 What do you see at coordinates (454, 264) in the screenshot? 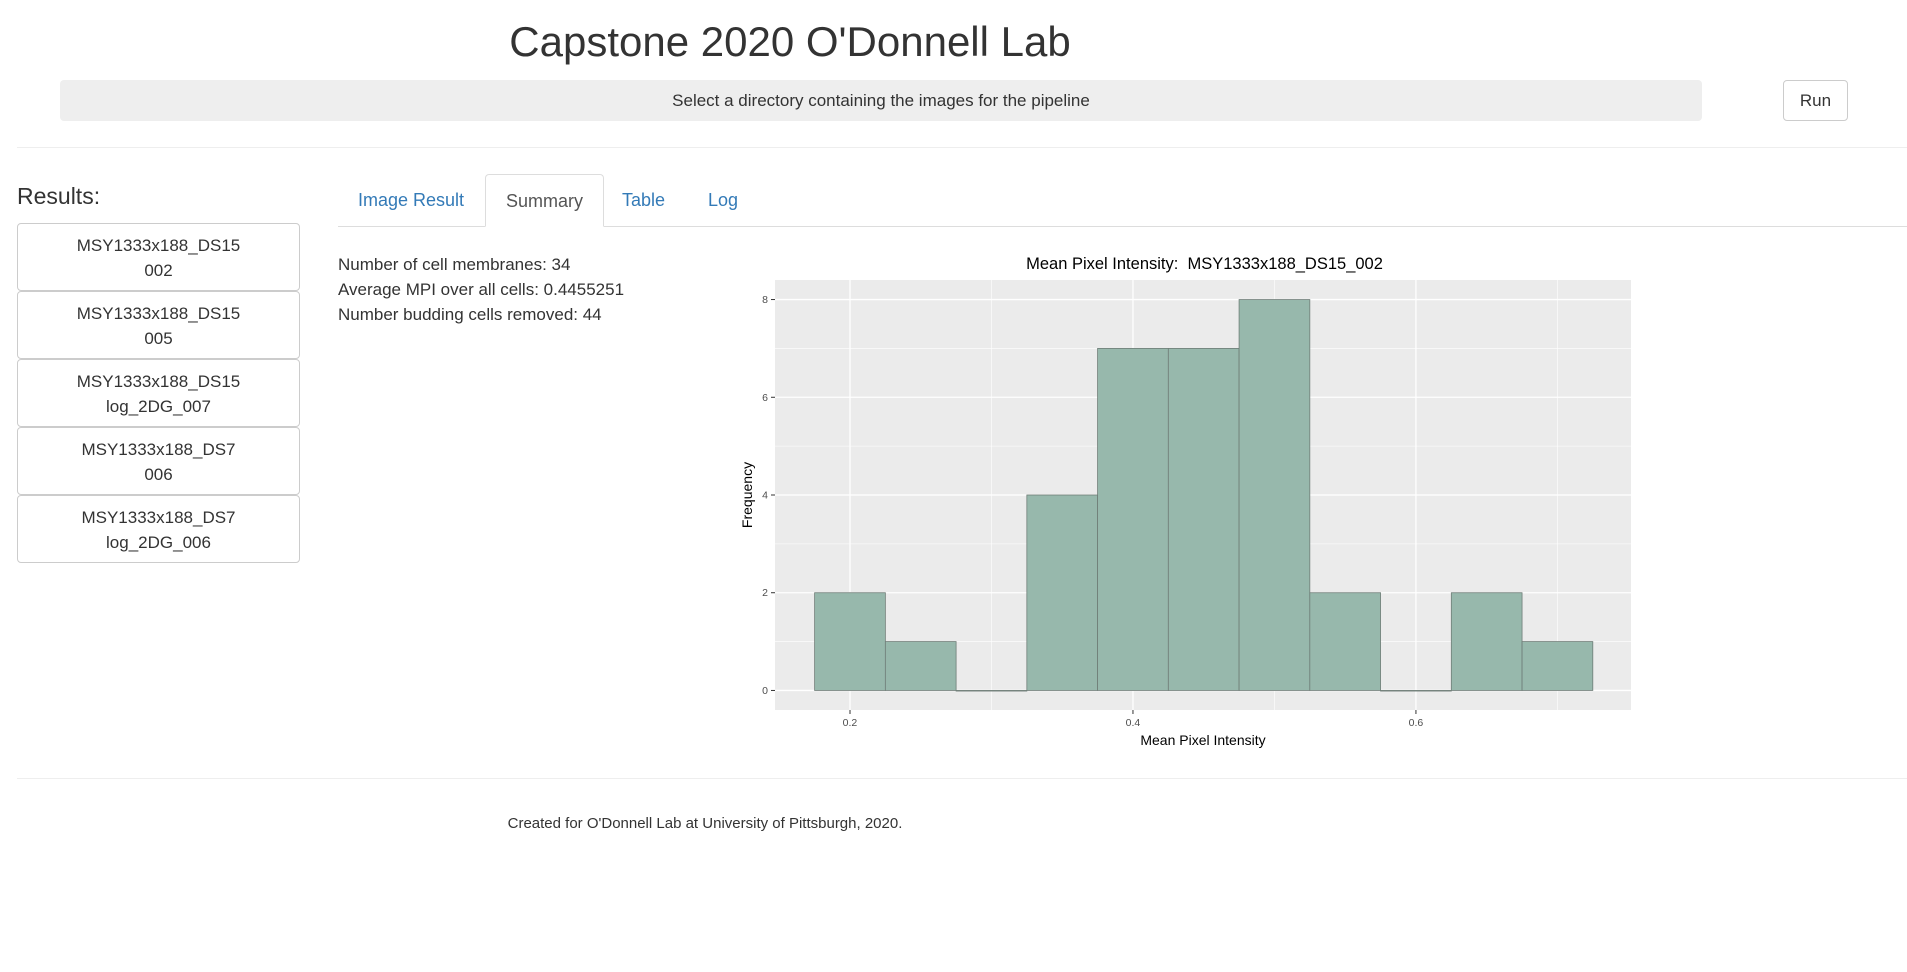
I see `cell-membrane-count: Number of cell membranes: 34` at bounding box center [454, 264].